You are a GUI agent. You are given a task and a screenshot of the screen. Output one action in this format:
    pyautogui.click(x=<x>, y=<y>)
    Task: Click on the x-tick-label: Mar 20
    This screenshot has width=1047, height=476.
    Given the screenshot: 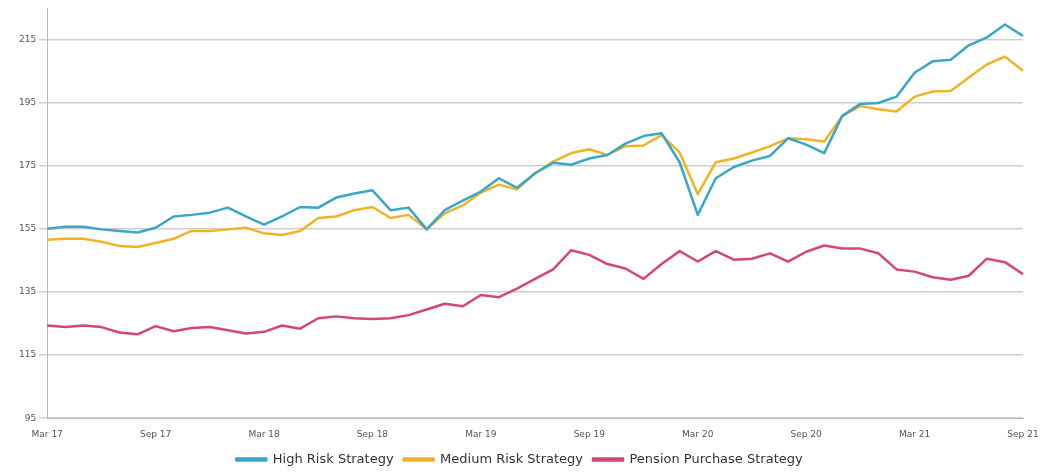 What is the action you would take?
    pyautogui.click(x=698, y=433)
    